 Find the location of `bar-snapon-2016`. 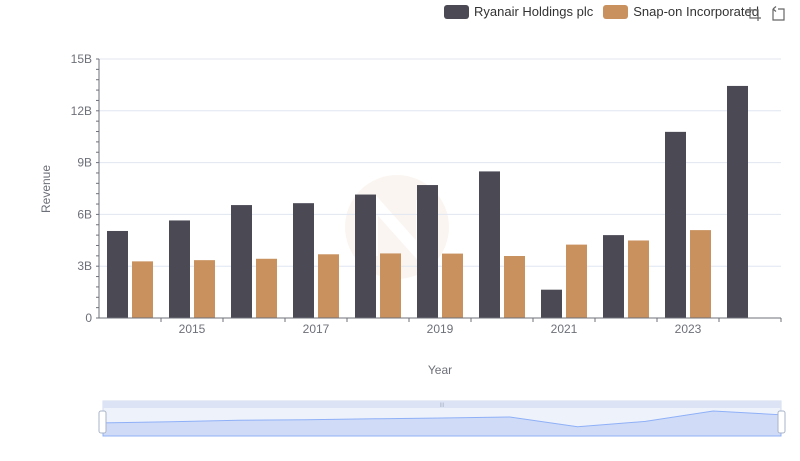

bar-snapon-2016 is located at coordinates (266, 288).